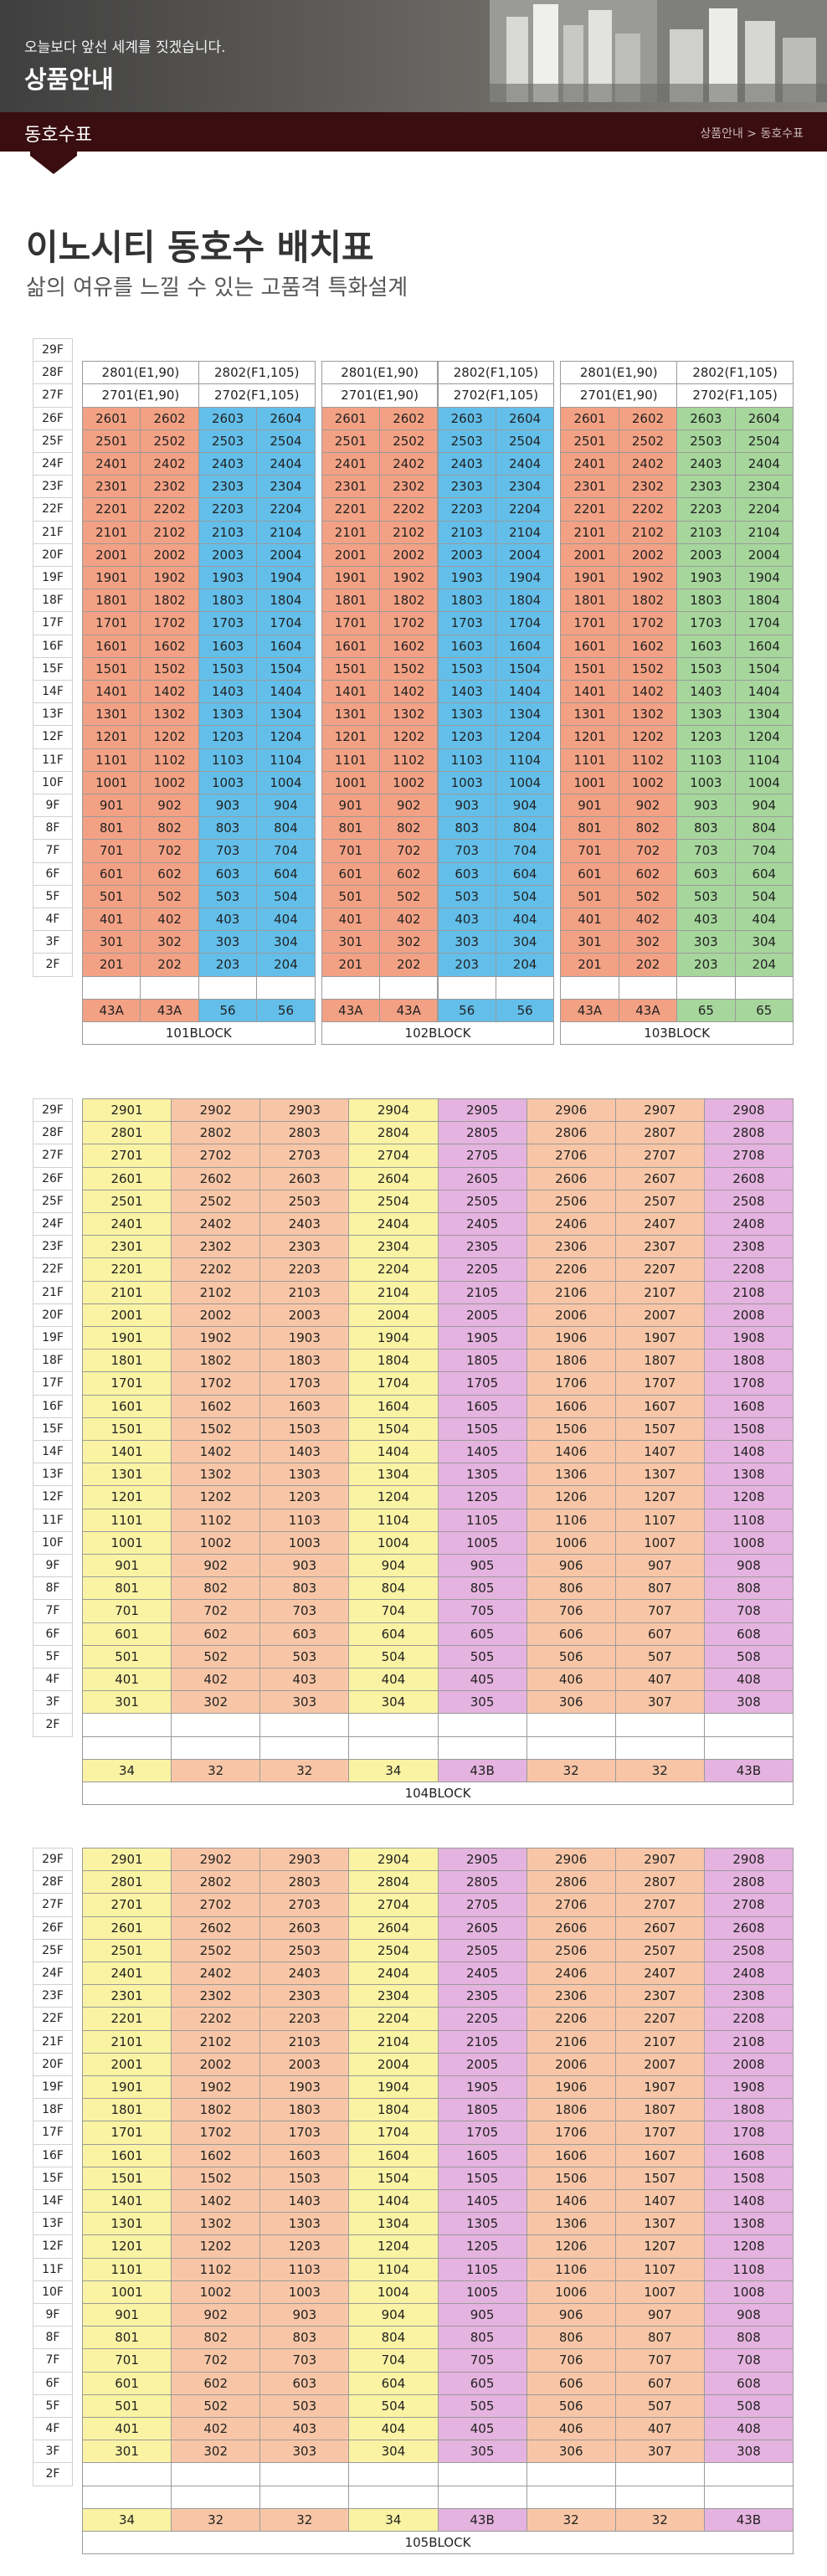  I want to click on unit-cell: 302, so click(216, 2452).